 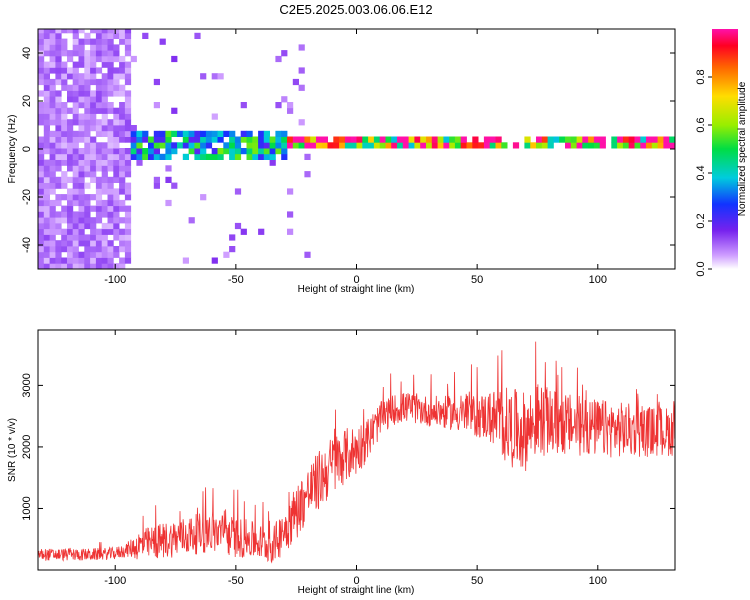 What do you see at coordinates (598, 280) in the screenshot?
I see `spectrogram-xtick-label: 100` at bounding box center [598, 280].